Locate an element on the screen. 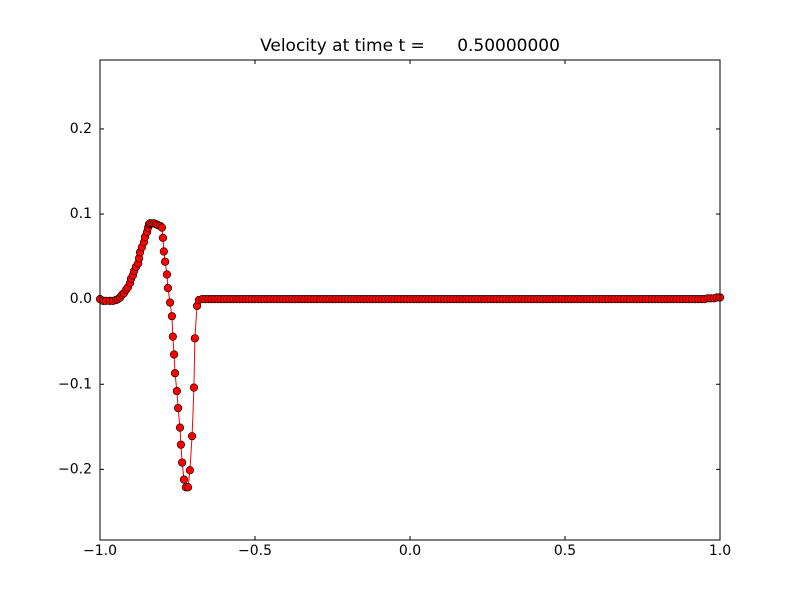  x-tick-label: −1.0 is located at coordinates (100, 551).